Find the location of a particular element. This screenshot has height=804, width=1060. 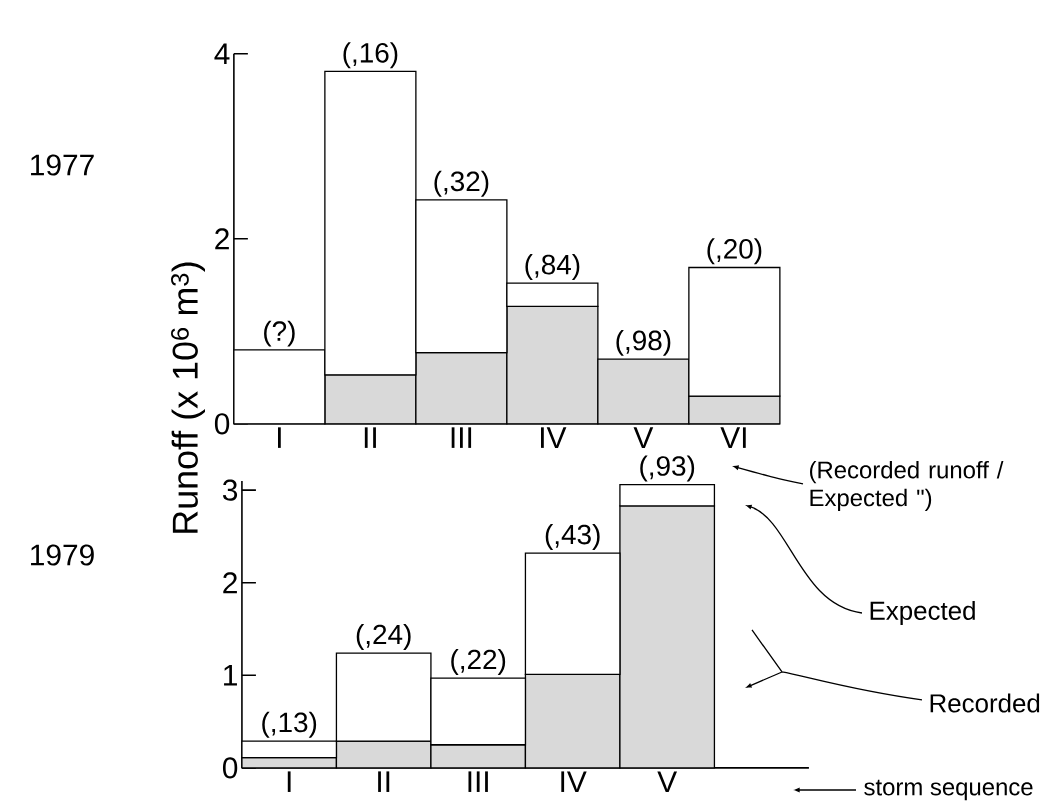

text: Recorded is located at coordinates (985, 703).